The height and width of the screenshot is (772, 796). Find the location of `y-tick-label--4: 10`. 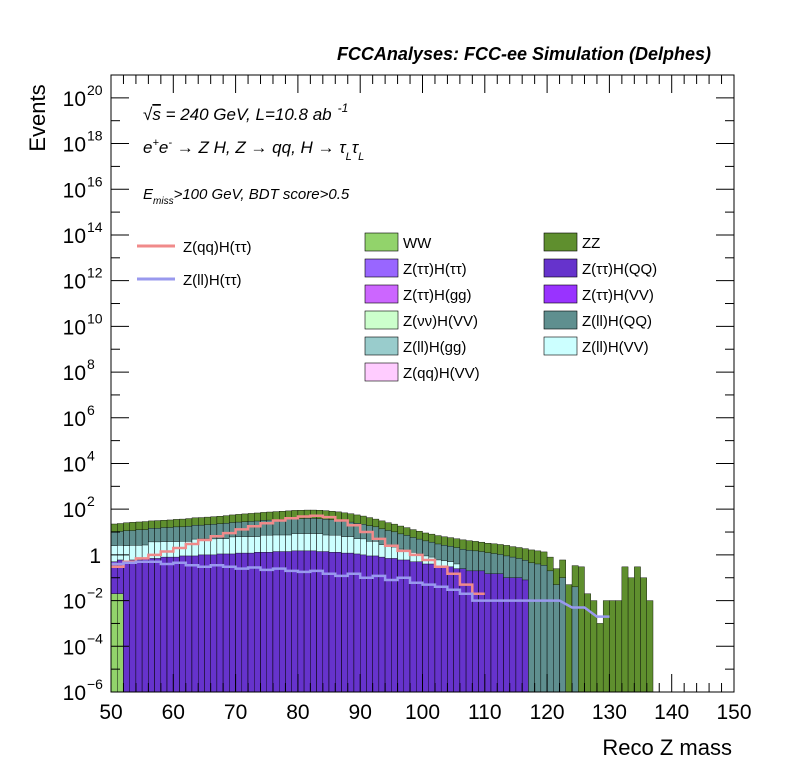

y-tick-label--4: 10 is located at coordinates (74, 647).